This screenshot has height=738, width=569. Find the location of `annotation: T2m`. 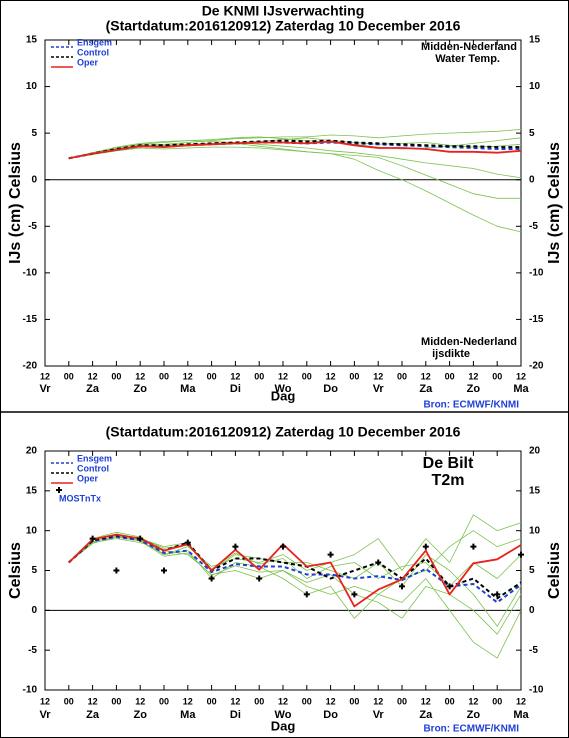

annotation: T2m is located at coordinates (448, 480).